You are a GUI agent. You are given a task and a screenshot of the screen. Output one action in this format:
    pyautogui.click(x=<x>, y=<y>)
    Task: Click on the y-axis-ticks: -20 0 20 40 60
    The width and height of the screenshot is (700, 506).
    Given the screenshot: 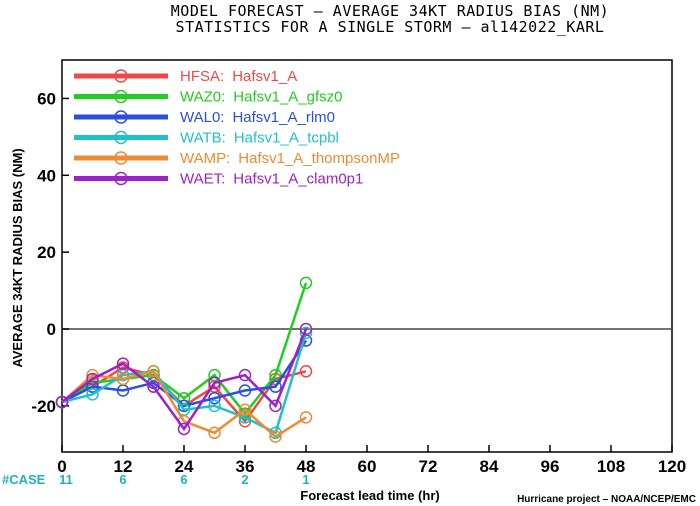 What is the action you would take?
    pyautogui.click(x=50, y=252)
    